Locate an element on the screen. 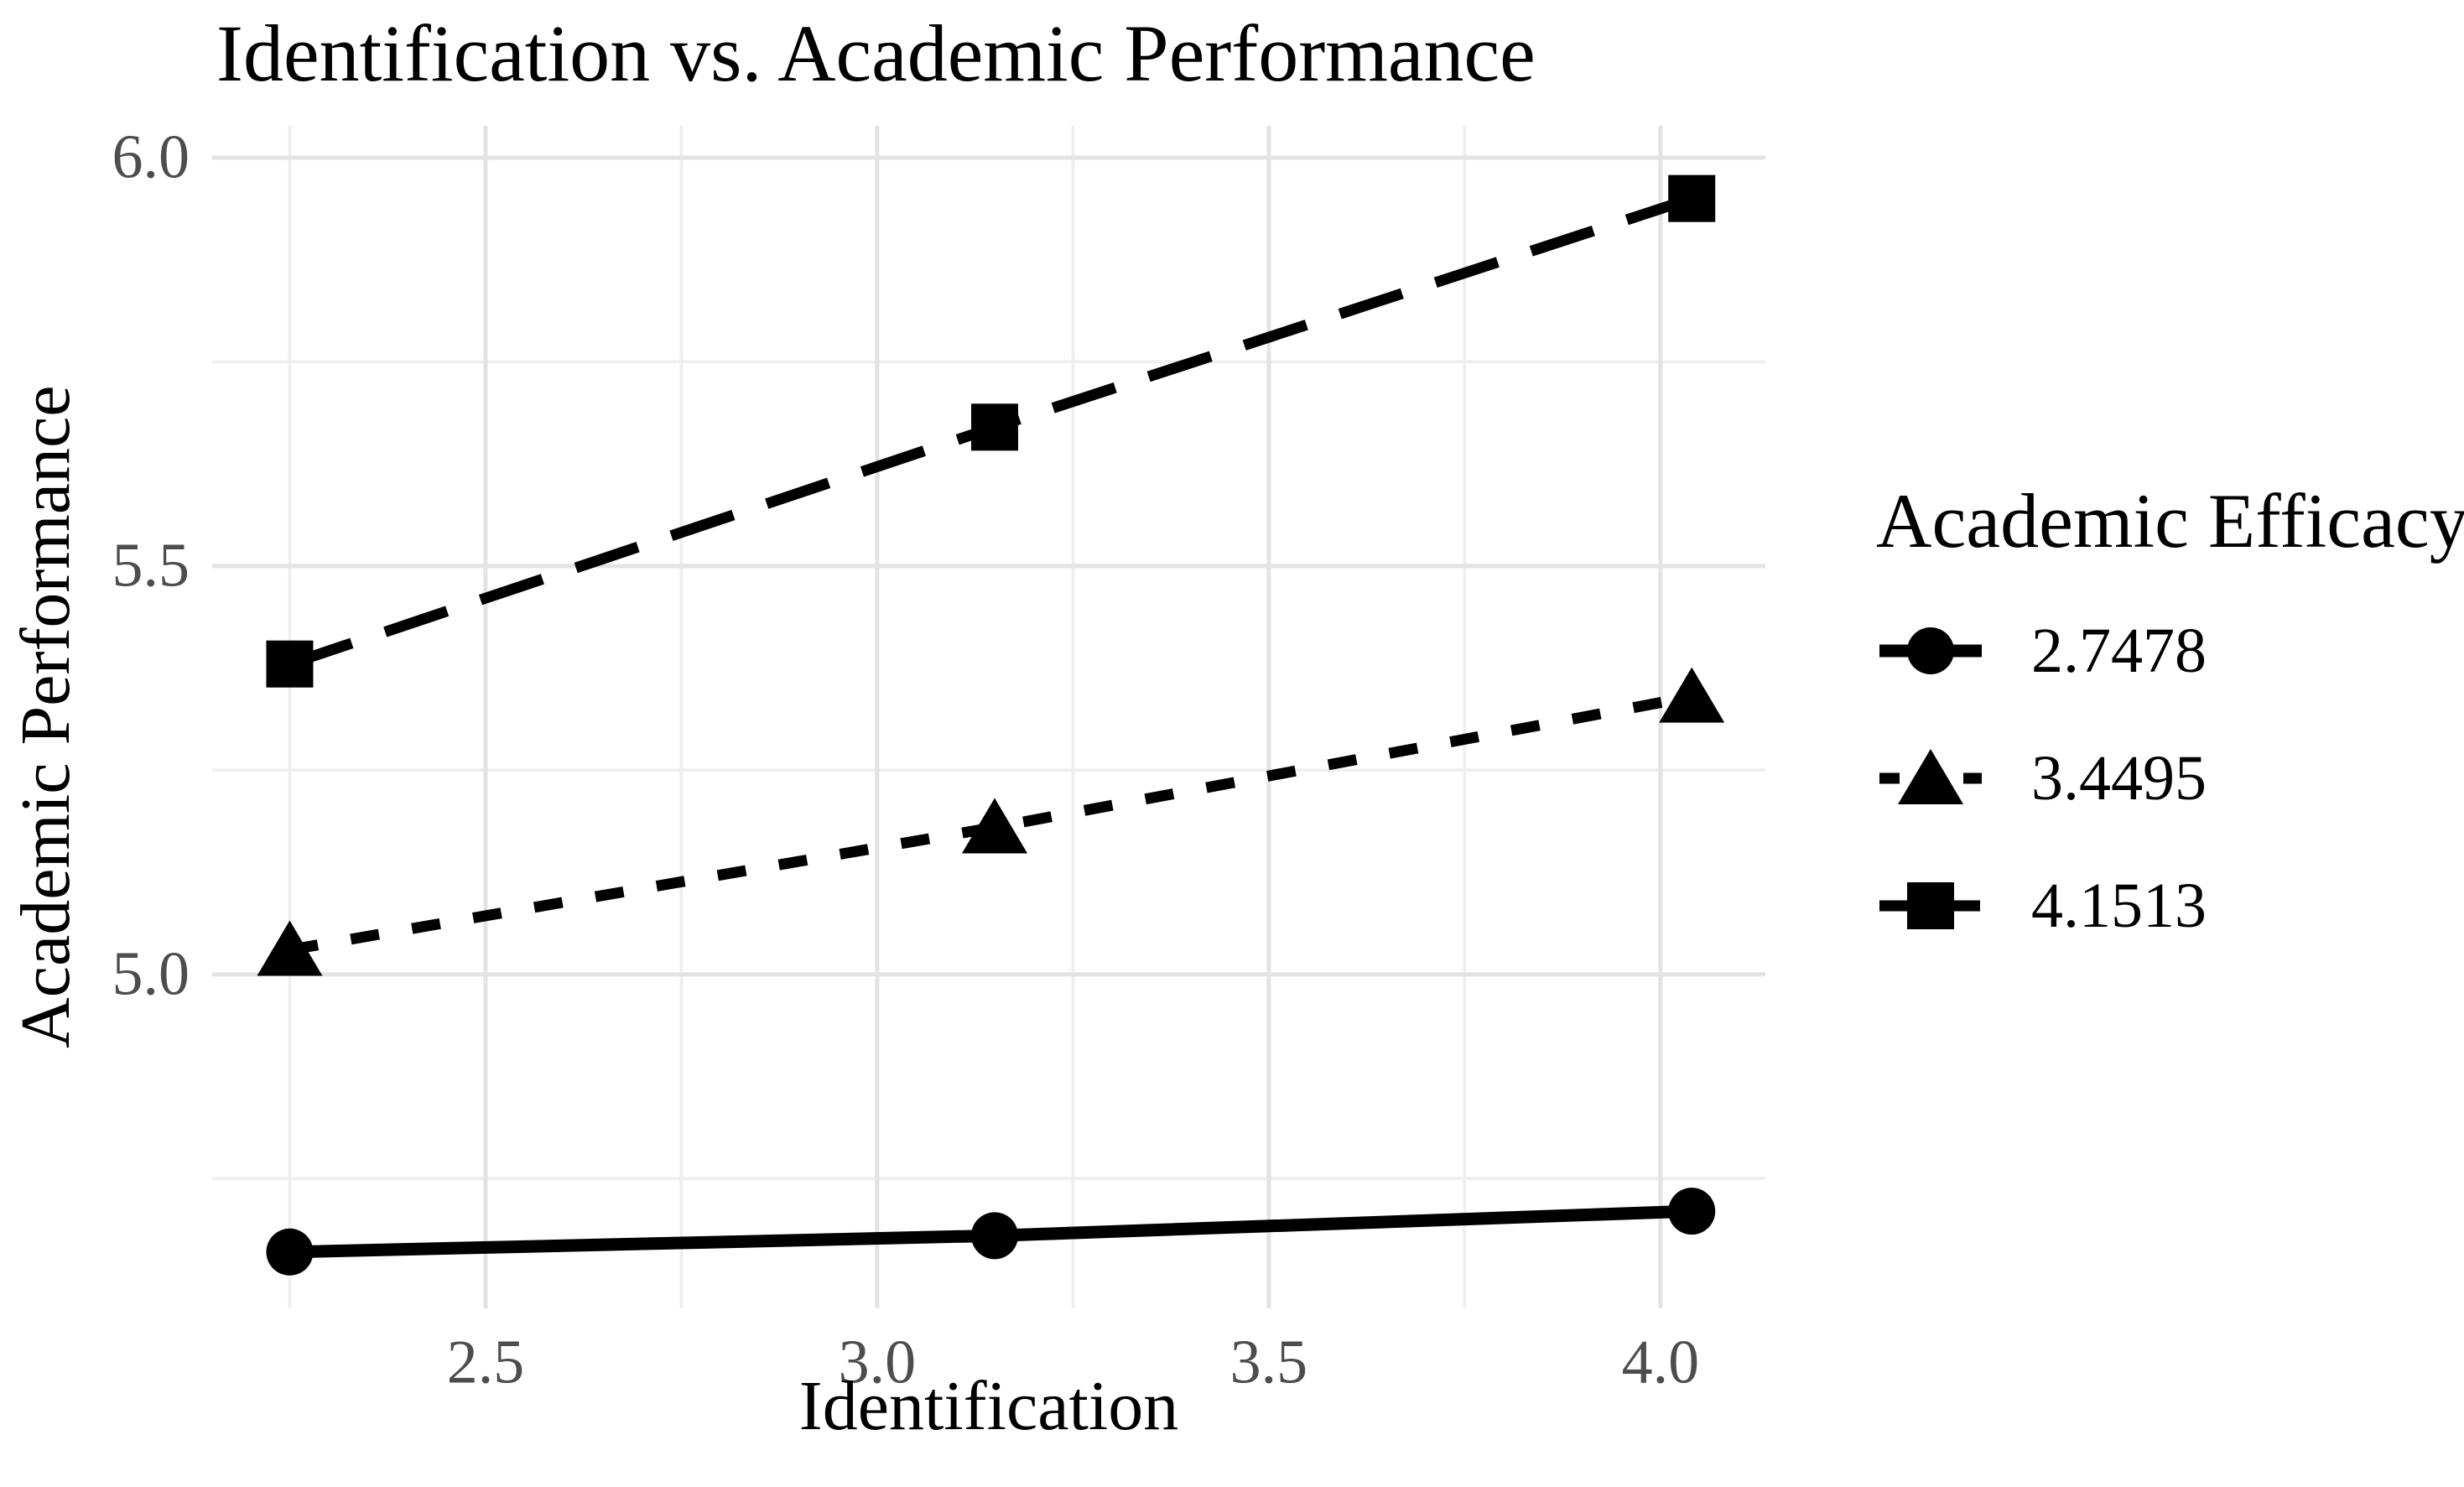  legend-item: 3.4495 is located at coordinates (2170, 778).